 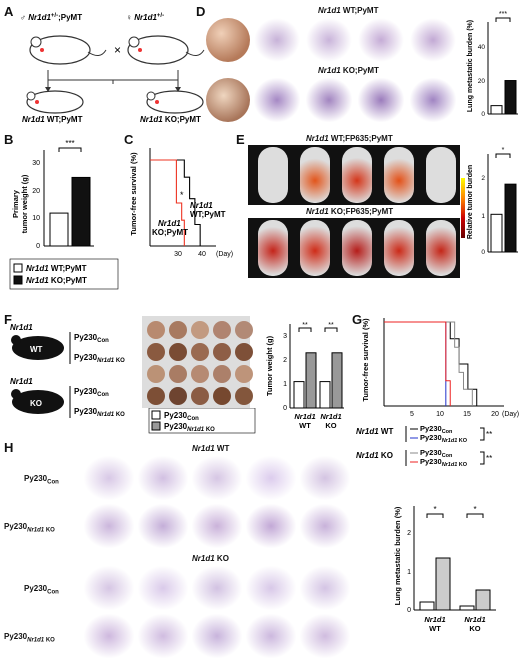 I want to click on panel-b-ylabel: Primarytumor weight (g), so click(x=20, y=203).